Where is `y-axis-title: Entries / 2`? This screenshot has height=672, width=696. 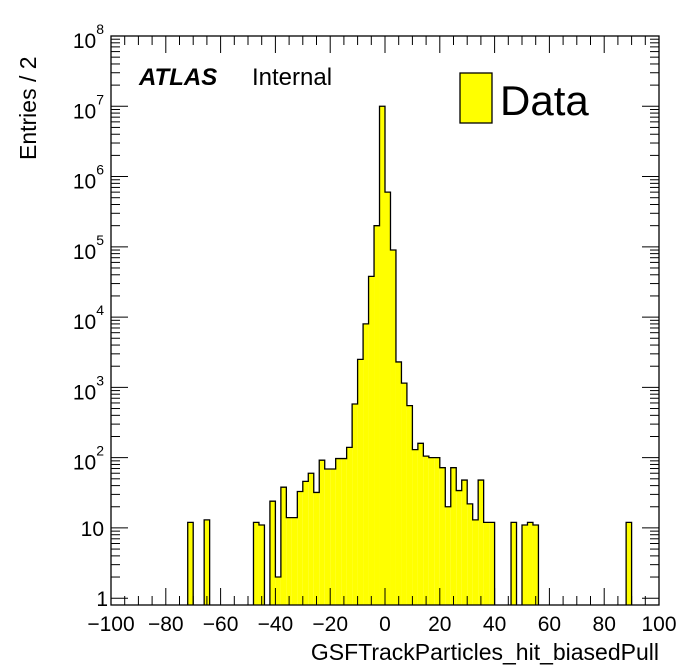
y-axis-title: Entries / 2 is located at coordinates (28, 108).